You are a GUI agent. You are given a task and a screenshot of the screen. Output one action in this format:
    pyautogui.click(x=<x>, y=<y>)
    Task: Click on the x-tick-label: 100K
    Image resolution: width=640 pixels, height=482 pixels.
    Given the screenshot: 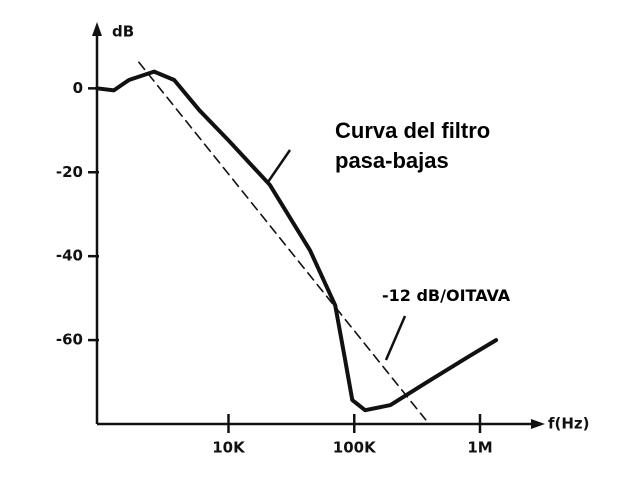 What is the action you would take?
    pyautogui.click(x=355, y=448)
    